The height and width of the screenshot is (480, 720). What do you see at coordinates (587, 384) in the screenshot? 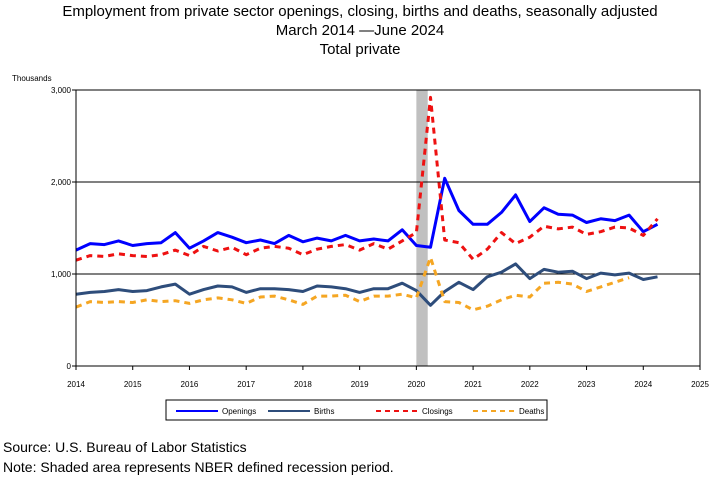
I see `x-tick-label: 2023` at bounding box center [587, 384].